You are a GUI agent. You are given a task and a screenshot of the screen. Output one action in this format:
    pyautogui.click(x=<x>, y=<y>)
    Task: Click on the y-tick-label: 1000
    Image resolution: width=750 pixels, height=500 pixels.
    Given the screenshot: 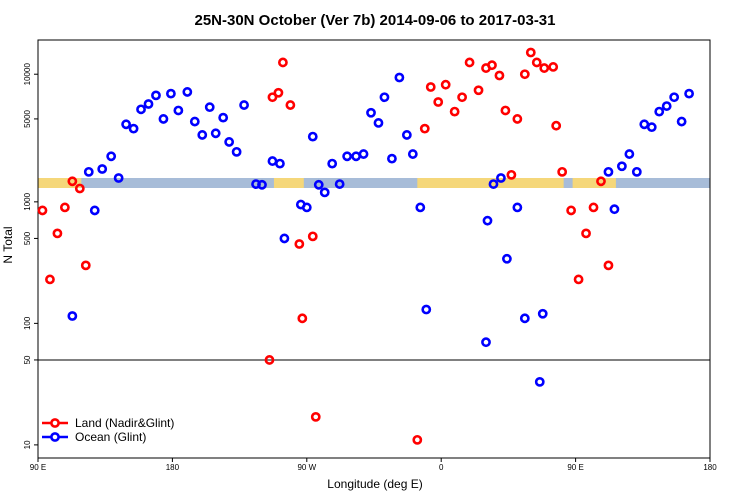 What is the action you would take?
    pyautogui.click(x=27, y=201)
    